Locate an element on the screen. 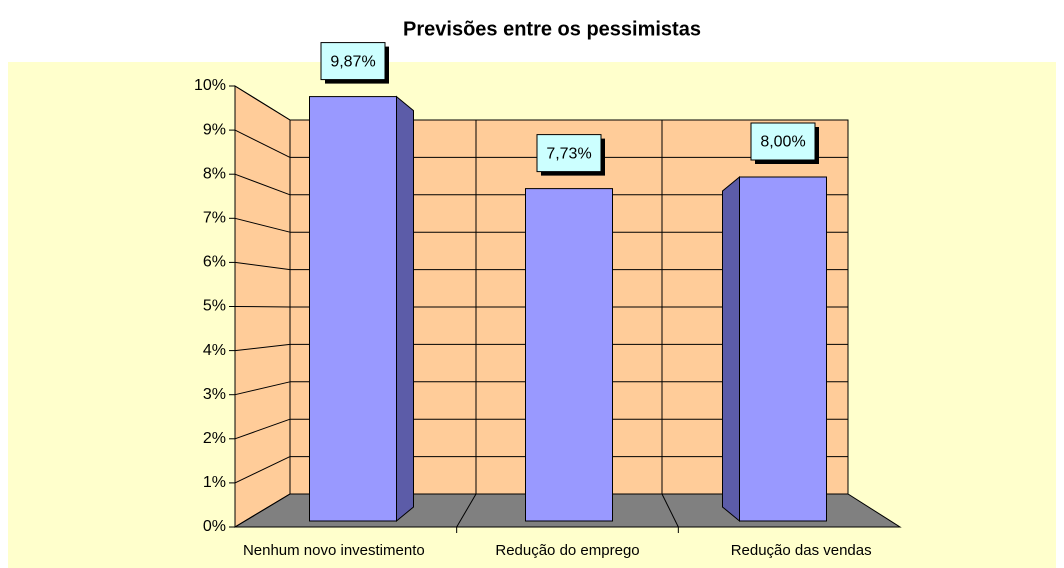 This screenshot has height=568, width=1064. y-tick-label: 10% is located at coordinates (210, 85).